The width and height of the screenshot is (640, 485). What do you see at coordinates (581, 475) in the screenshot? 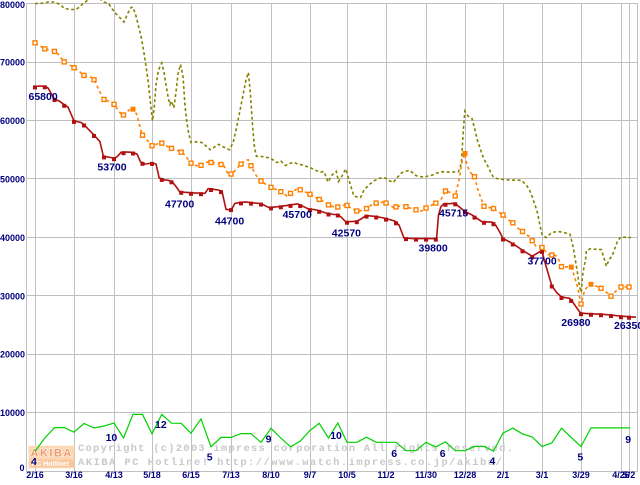
I see `svg-text: 3/29` at bounding box center [581, 475].